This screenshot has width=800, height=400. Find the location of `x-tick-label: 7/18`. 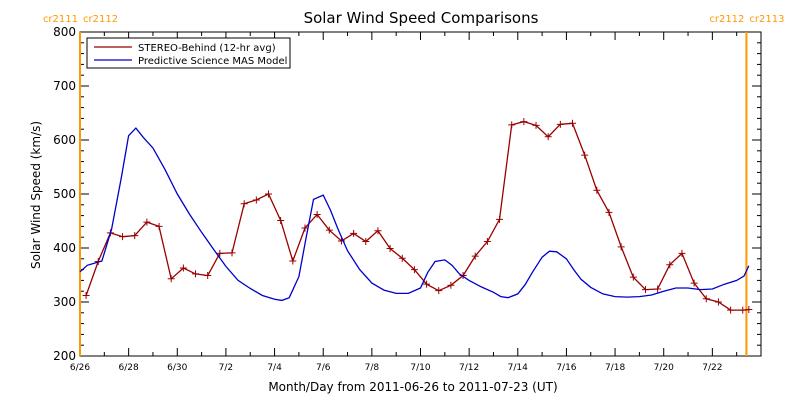

x-tick-label: 7/18 is located at coordinates (615, 368).